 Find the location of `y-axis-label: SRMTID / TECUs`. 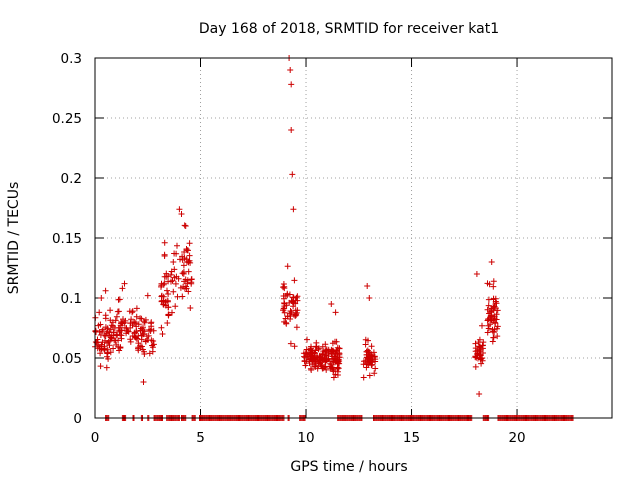

y-axis-label: SRMTID / TECUs is located at coordinates (14, 238).